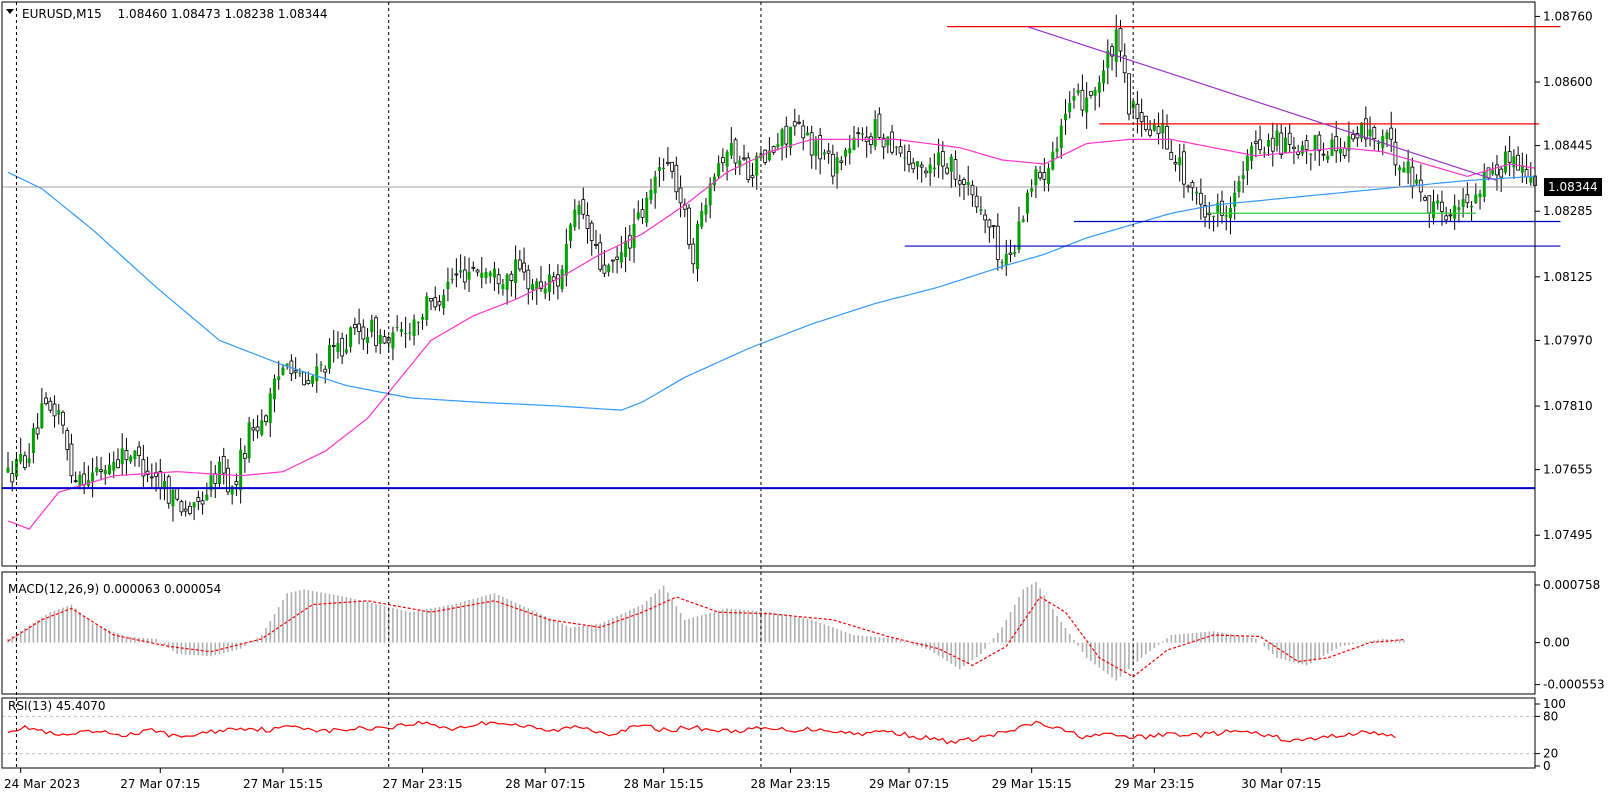 Image resolution: width=1611 pixels, height=795 pixels. Describe the element at coordinates (706, 631) in the screenshot. I see `macd-pane` at that location.